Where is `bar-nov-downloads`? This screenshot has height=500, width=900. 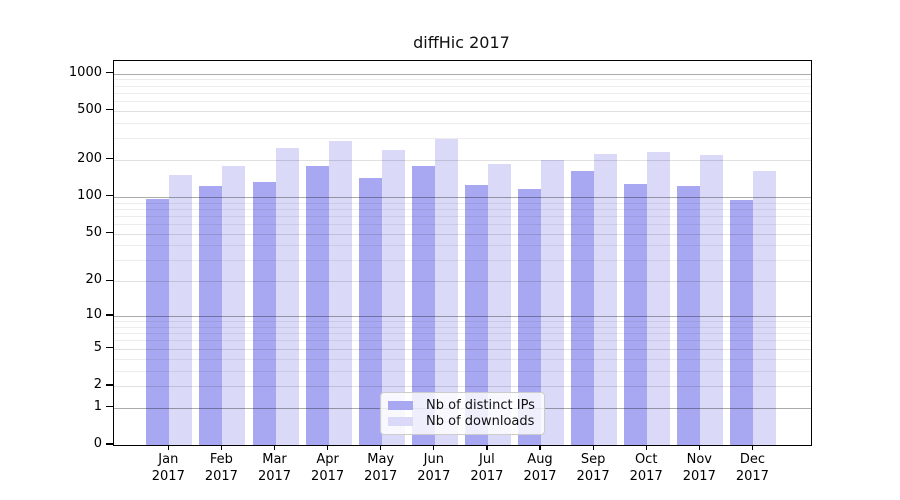 bar-nov-downloads is located at coordinates (712, 299).